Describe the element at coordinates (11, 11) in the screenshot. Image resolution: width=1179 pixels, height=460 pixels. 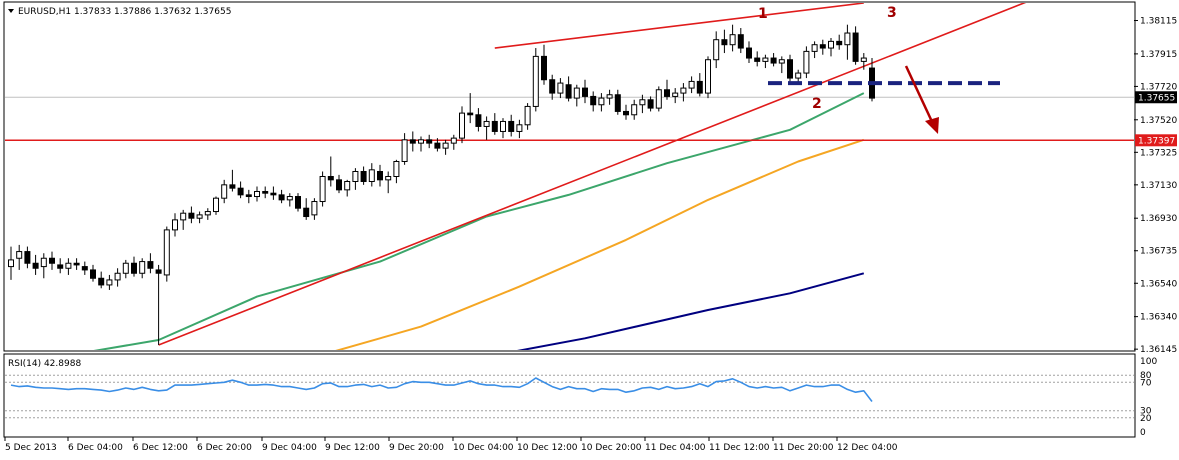
I see `chevron-down-icon` at that location.